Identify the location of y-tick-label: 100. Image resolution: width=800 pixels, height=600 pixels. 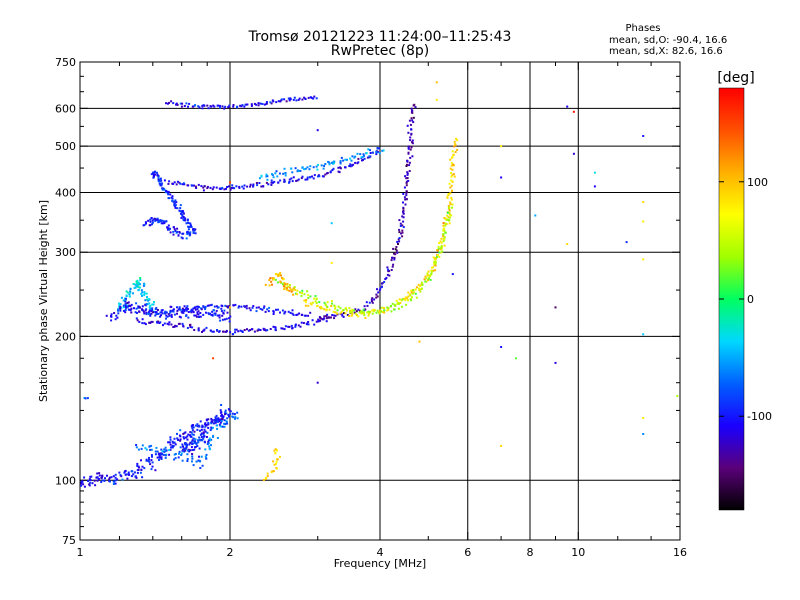
(65, 480).